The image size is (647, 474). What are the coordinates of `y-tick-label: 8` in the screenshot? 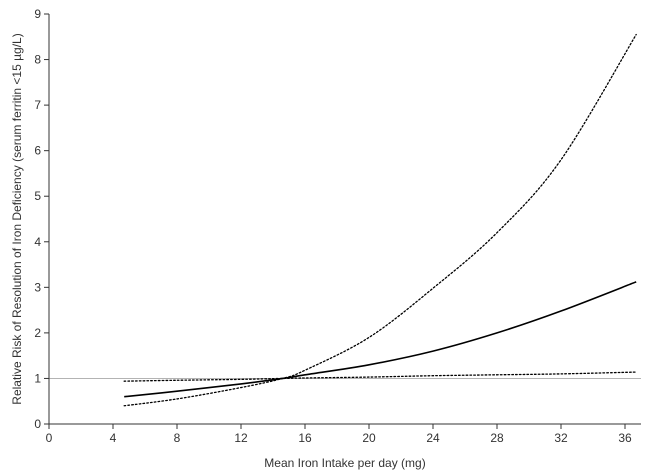 It's located at (37, 60).